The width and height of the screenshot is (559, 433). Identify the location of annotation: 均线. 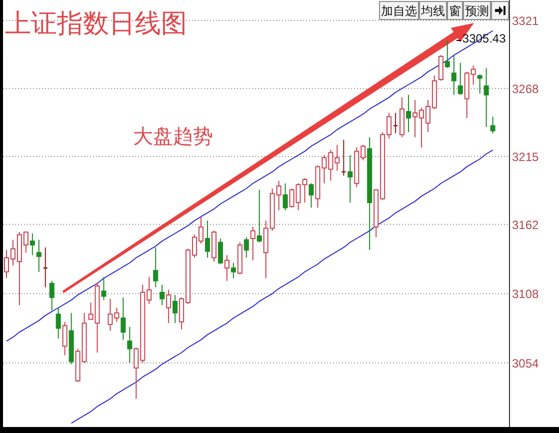
(432, 11).